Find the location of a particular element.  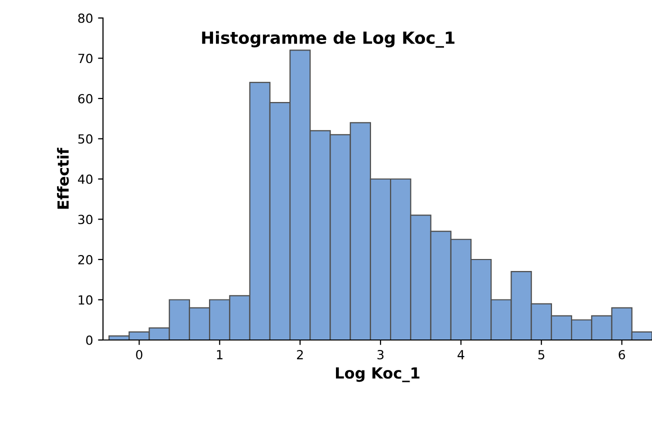

x-tick-label: 4 is located at coordinates (461, 355).